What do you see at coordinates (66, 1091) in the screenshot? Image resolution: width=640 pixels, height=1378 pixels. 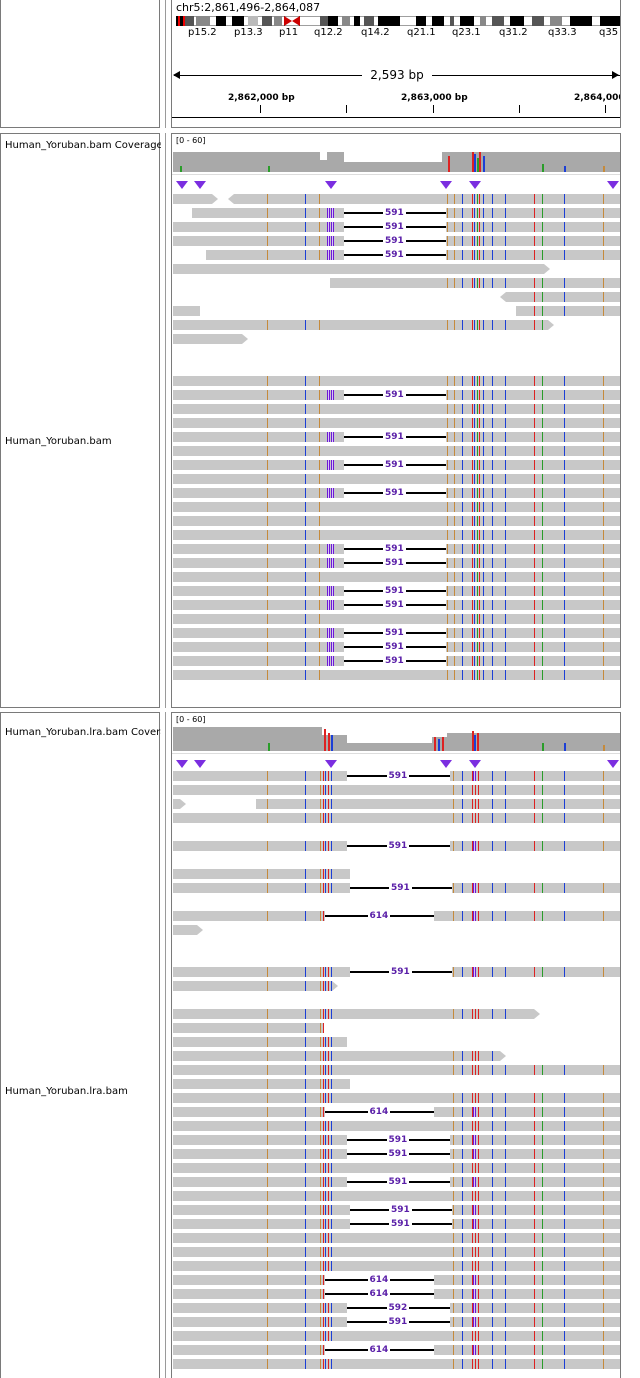 I see `lra-alignment-track-name: Human_Yoruban.lra.bam` at bounding box center [66, 1091].